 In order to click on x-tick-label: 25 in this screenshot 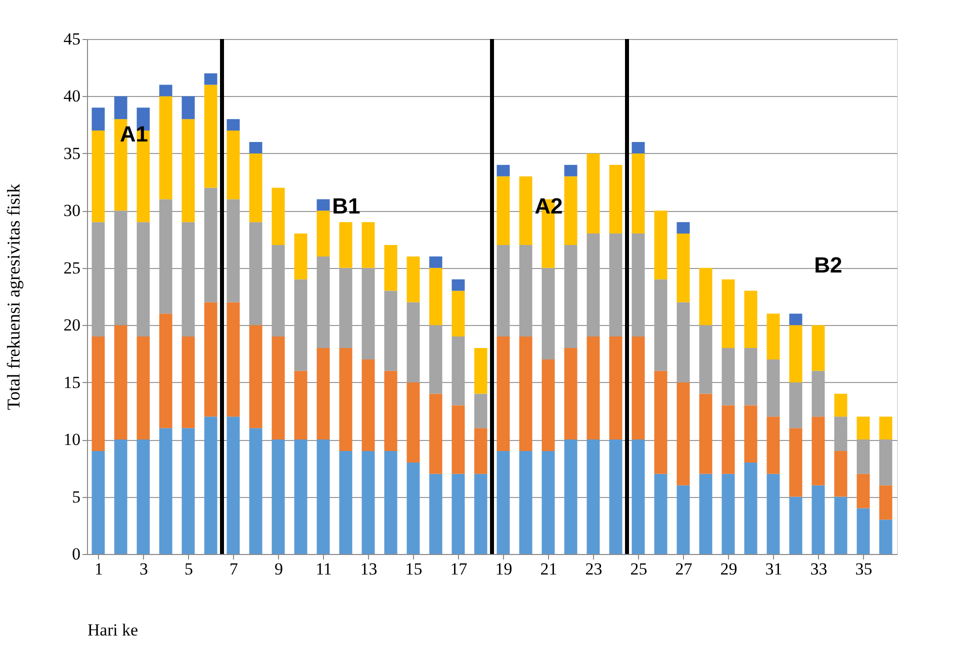, I will do `click(639, 569)`.